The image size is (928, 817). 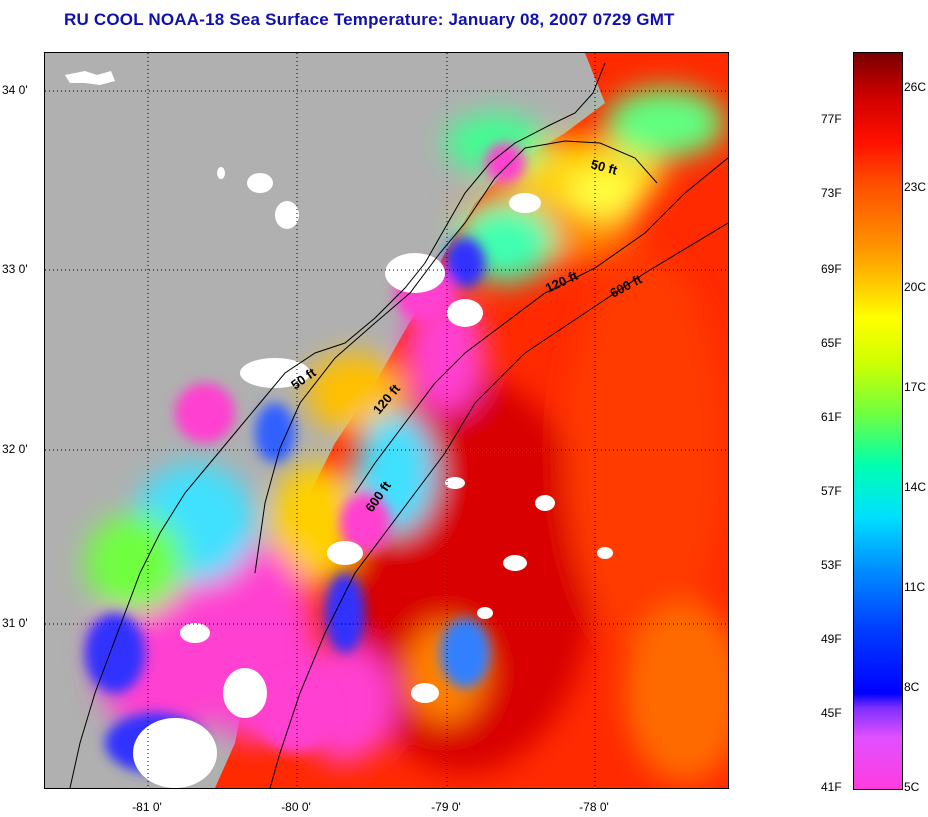 What do you see at coordinates (594, 807) in the screenshot?
I see `lon-label-78: -78 0'` at bounding box center [594, 807].